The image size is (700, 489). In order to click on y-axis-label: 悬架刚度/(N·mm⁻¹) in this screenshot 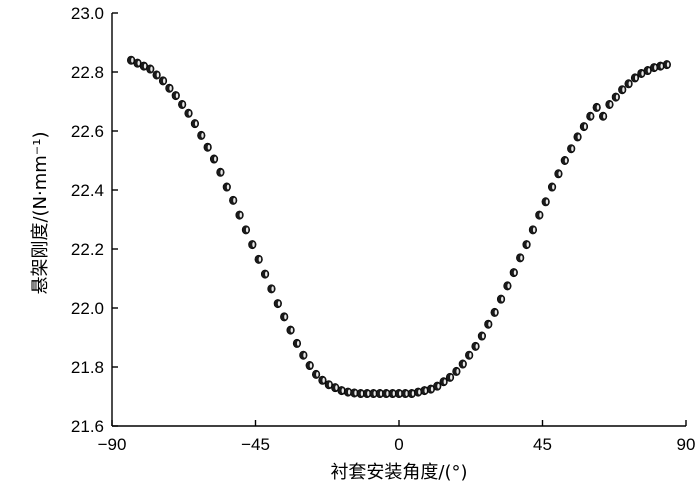, I will do `click(40, 212)`.